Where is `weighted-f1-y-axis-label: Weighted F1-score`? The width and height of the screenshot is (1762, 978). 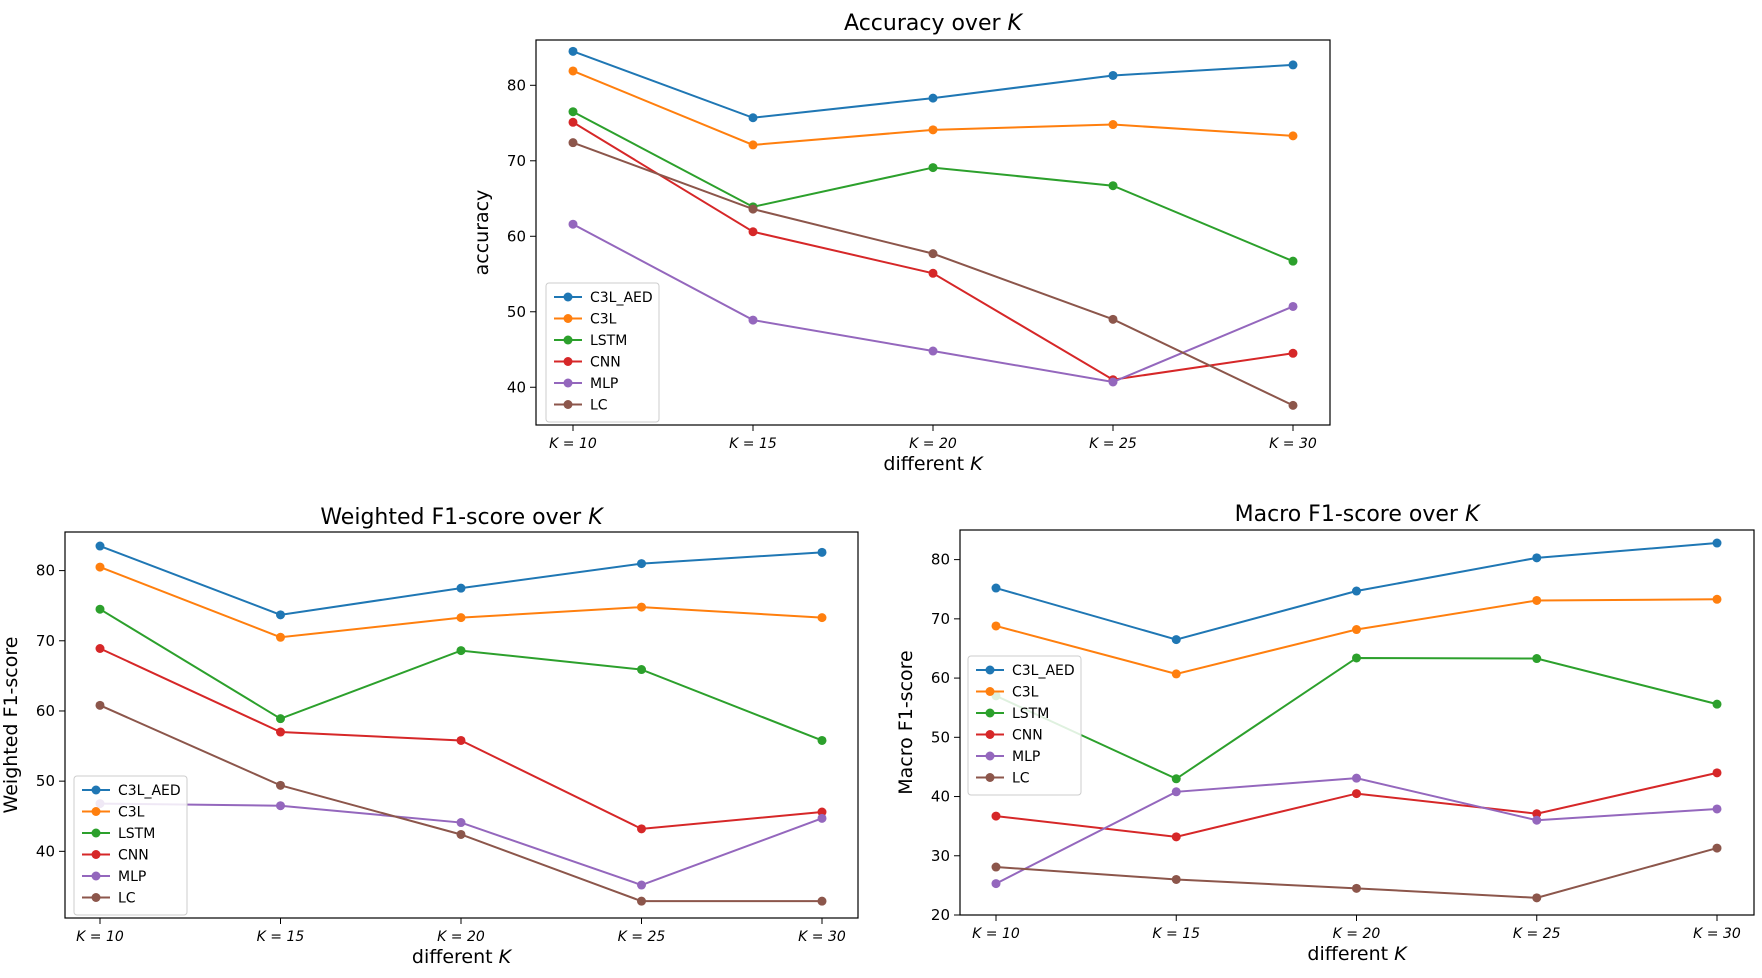
weighted-f1-y-axis-label: Weighted F1-score is located at coordinates (11, 725).